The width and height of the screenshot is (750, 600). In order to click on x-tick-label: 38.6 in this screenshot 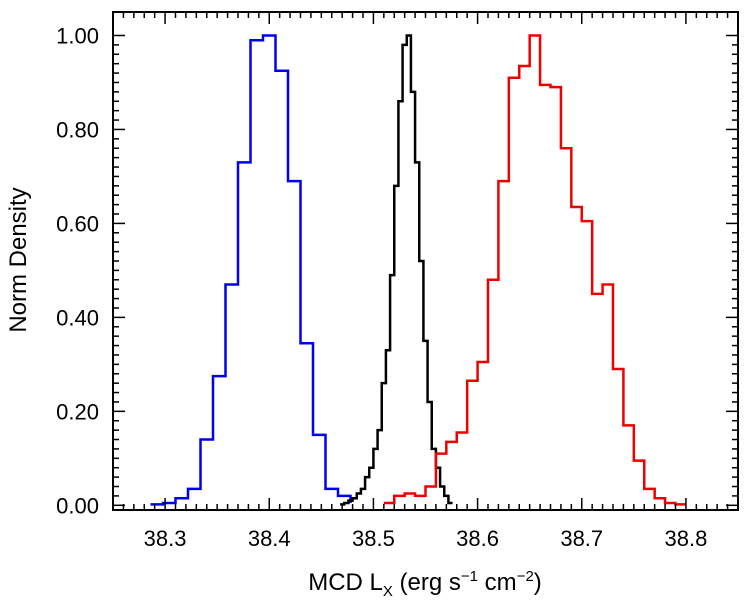, I will do `click(477, 538)`.